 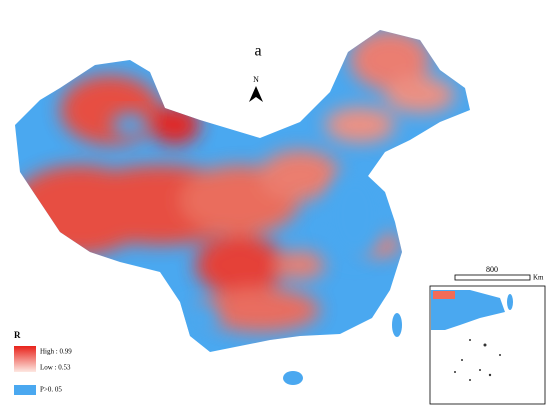 What do you see at coordinates (293, 378) in the screenshot?
I see `hainan` at bounding box center [293, 378].